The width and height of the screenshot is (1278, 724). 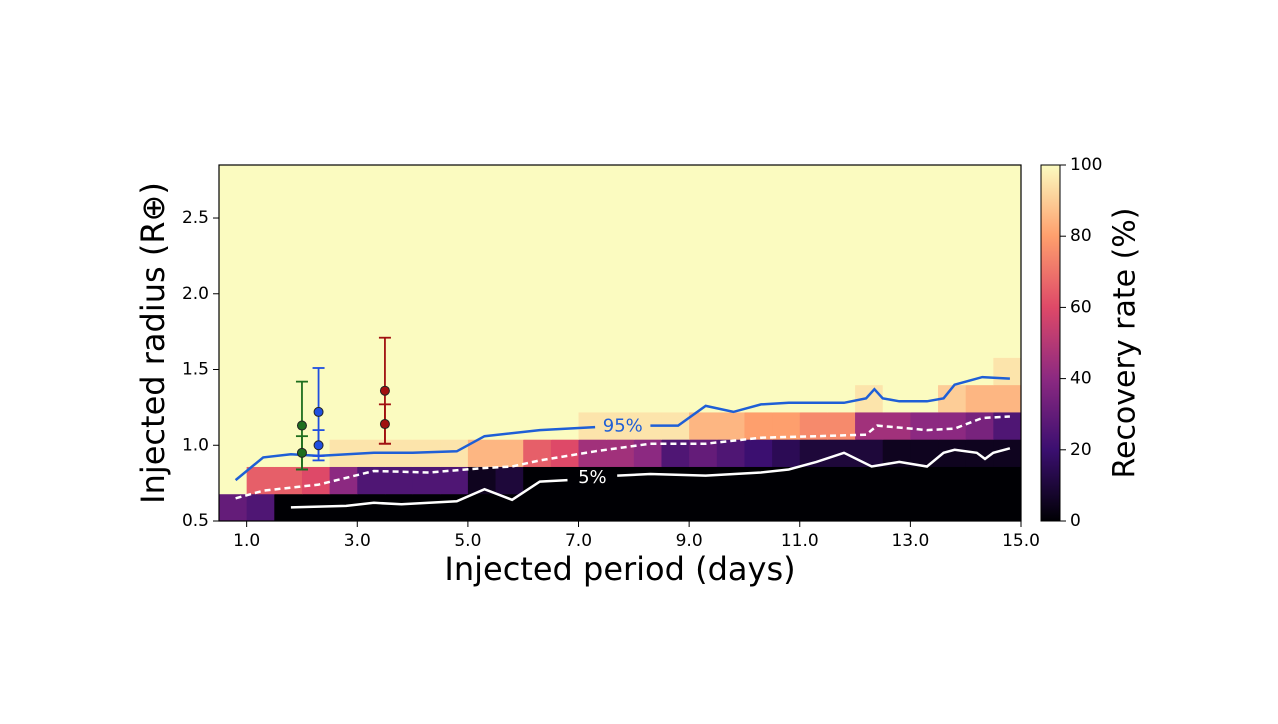 I want to click on colorbar, so click(x=1050, y=343).